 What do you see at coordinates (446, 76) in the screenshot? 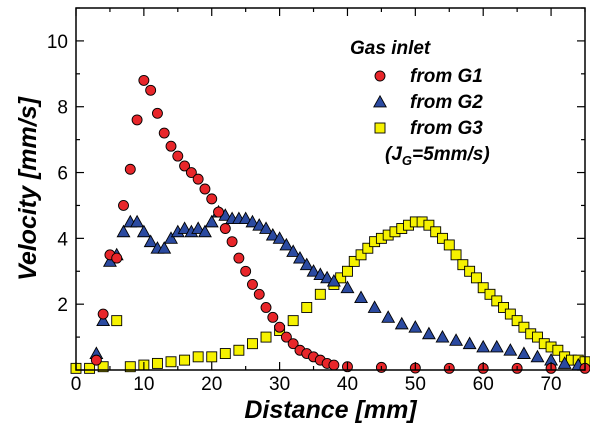
I see `legend-label: from G1` at bounding box center [446, 76].